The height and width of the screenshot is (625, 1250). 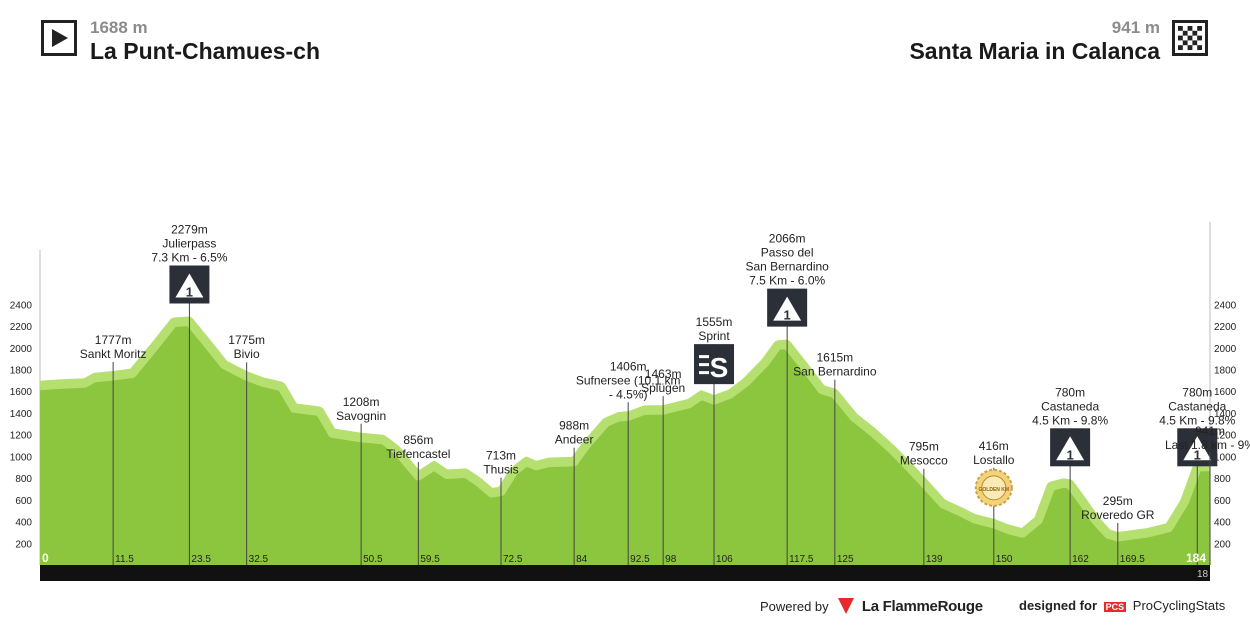 I want to click on y-tick-left-200: 200, so click(x=23, y=544).